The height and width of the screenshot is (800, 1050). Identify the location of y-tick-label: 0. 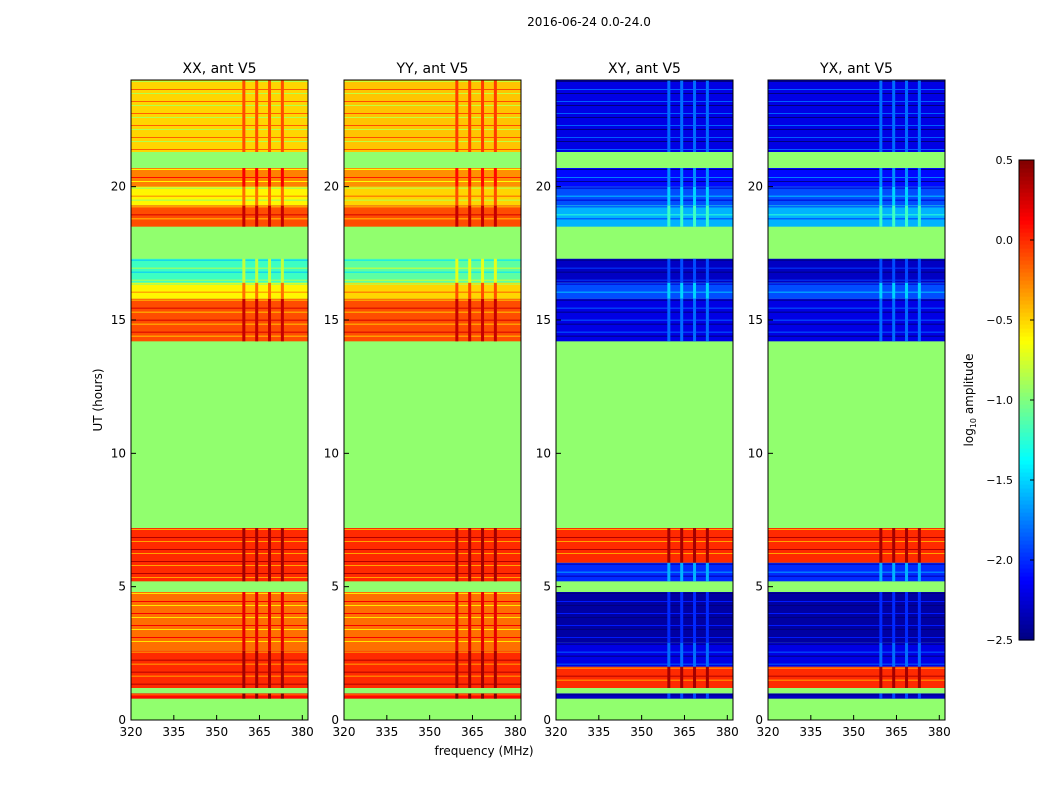
(759, 720).